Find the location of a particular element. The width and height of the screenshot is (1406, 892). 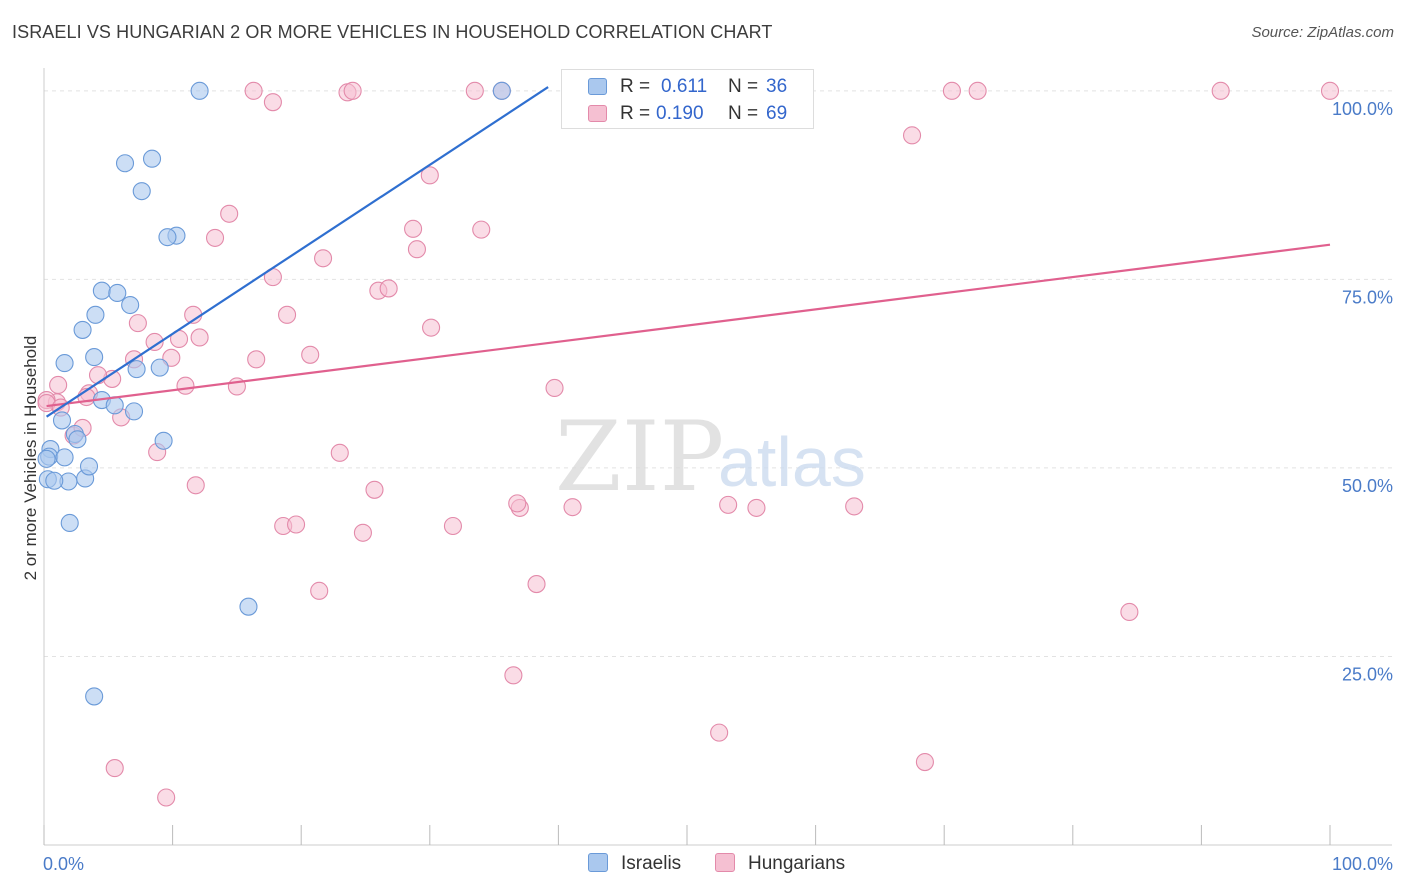

y-tick-label: 25.0% is located at coordinates (1367, 674).